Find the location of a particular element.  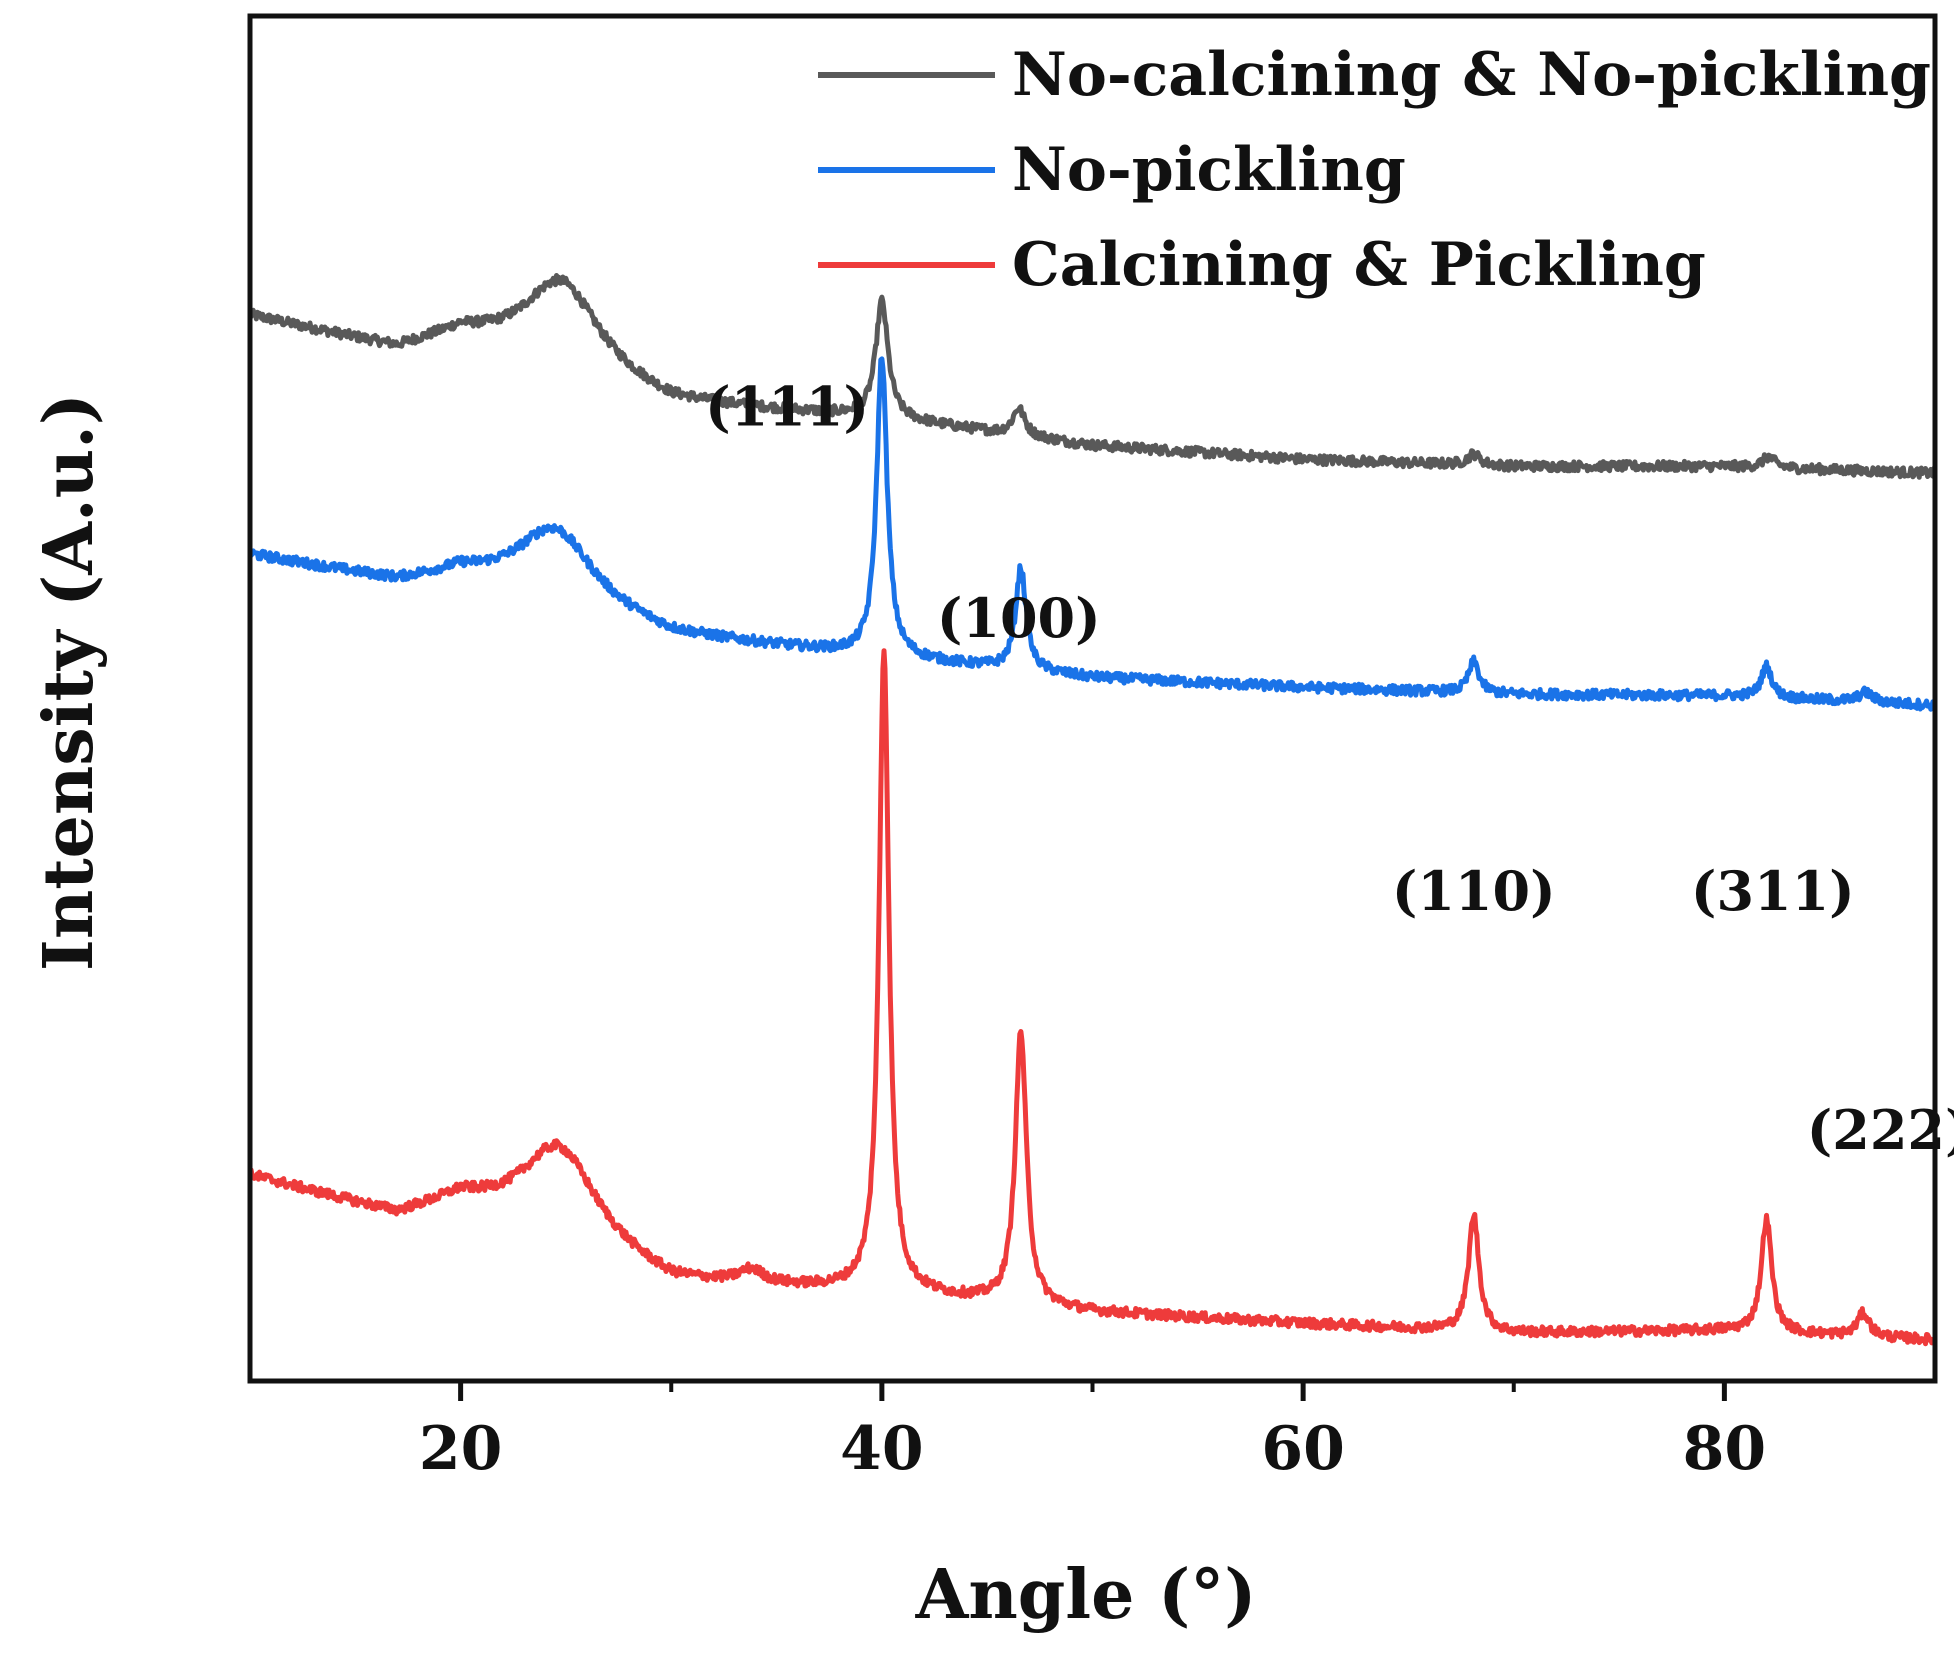

peak-label: (110) is located at coordinates (1474, 891).